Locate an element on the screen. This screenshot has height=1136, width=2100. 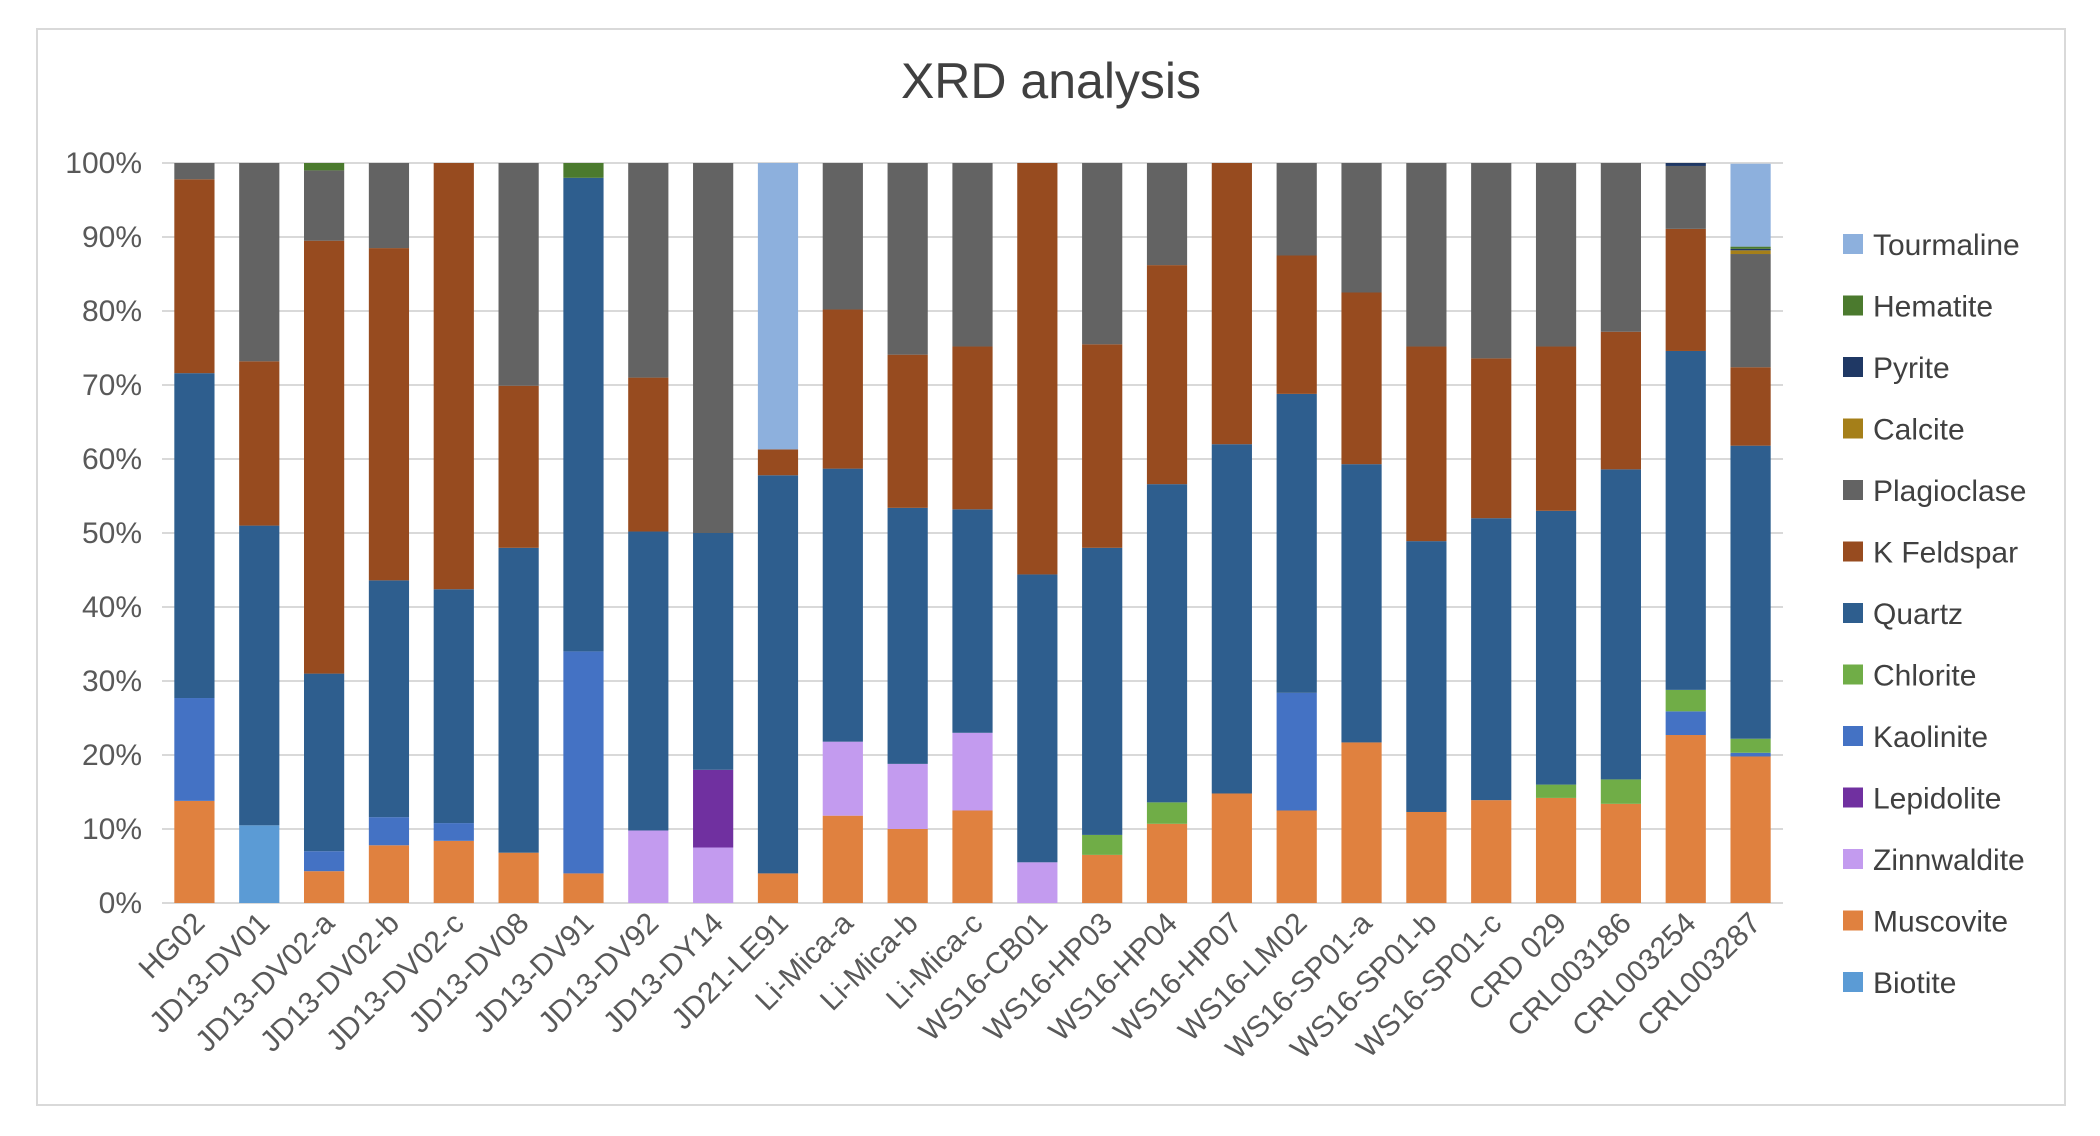
y-tick-label: 80% is located at coordinates (112, 311).